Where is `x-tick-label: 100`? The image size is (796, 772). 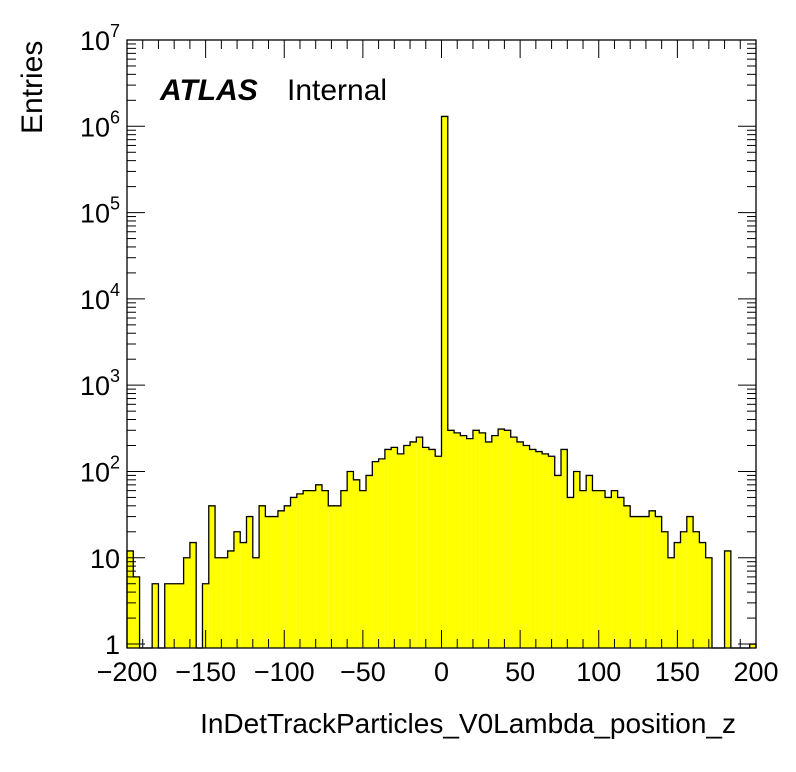
x-tick-label: 100 is located at coordinates (598, 672).